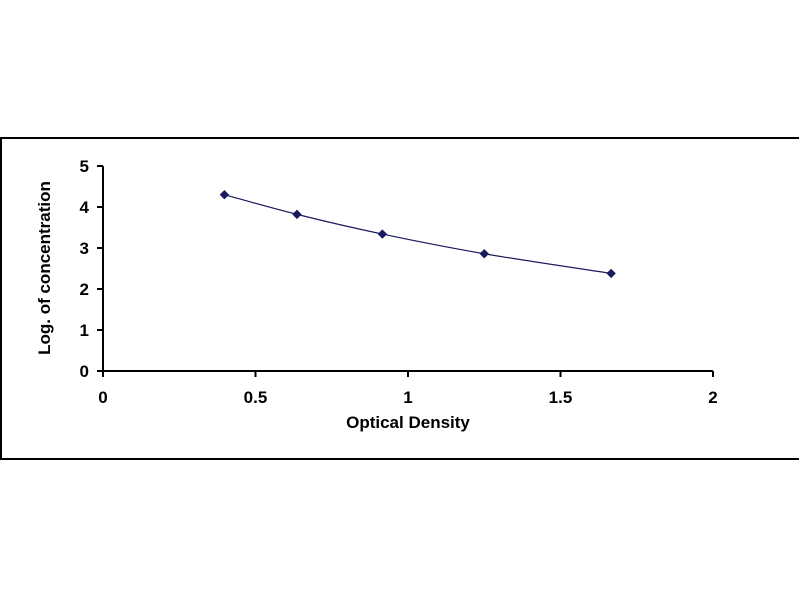 This screenshot has height=600, width=800. I want to click on trend-curve, so click(418, 234).